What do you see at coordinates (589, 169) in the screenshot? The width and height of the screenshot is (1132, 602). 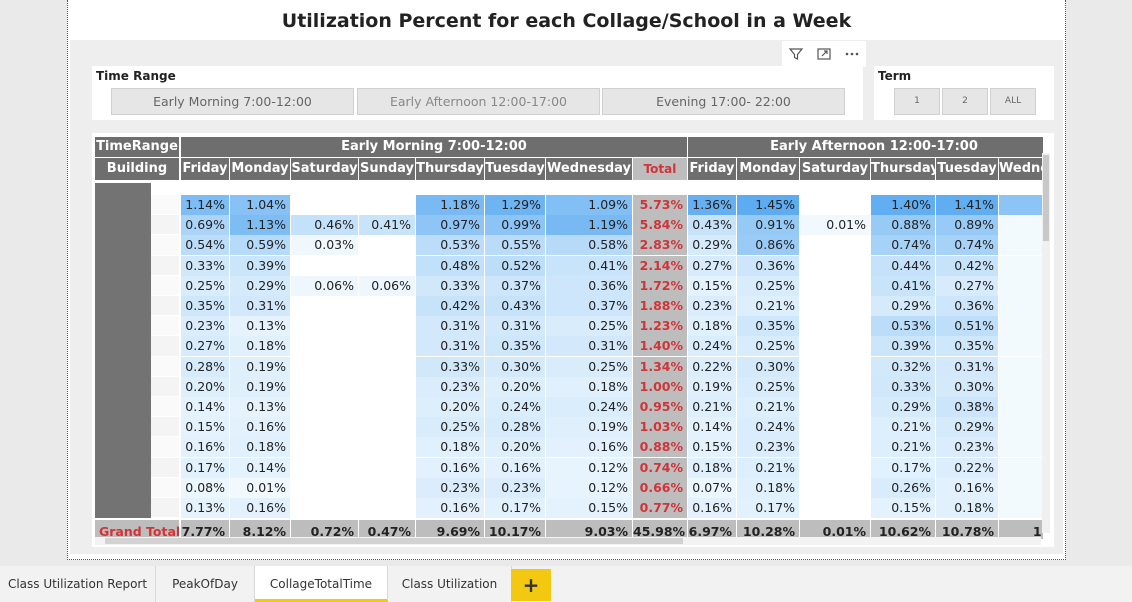 I see `column-header-wednesday: Wednesday` at bounding box center [589, 169].